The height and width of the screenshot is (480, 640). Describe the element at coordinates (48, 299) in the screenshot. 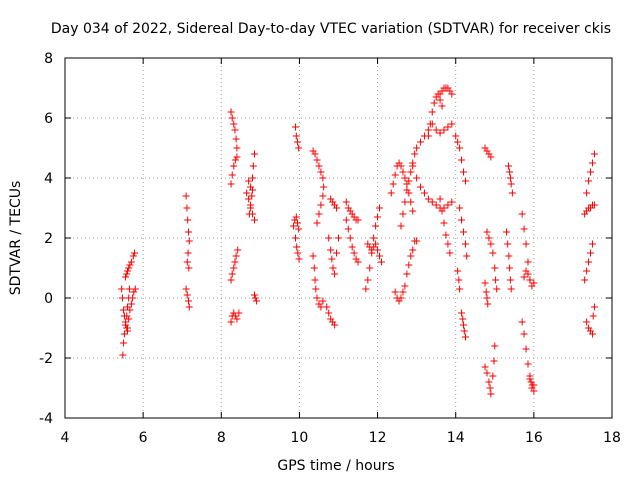

I see `y-tick-label: 0` at that location.